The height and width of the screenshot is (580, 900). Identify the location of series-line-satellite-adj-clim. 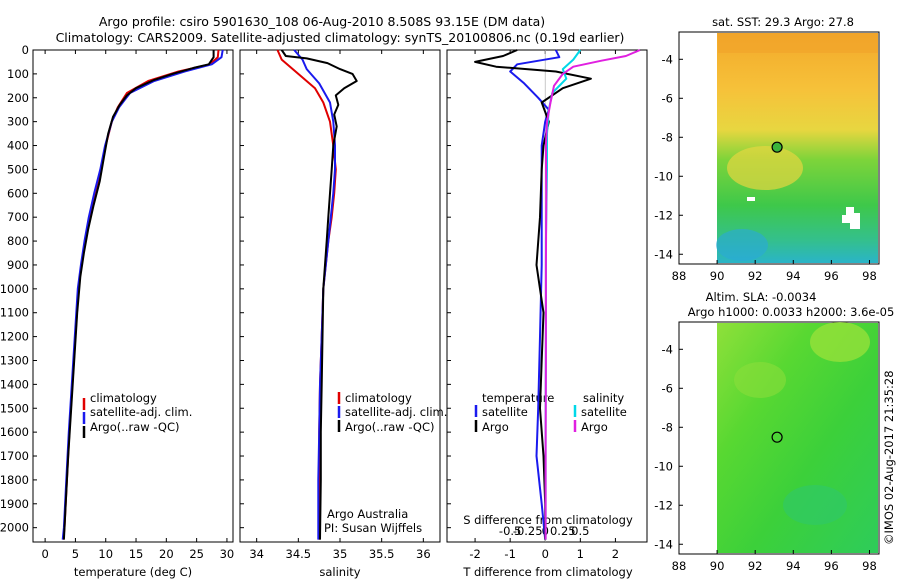
(314, 294).